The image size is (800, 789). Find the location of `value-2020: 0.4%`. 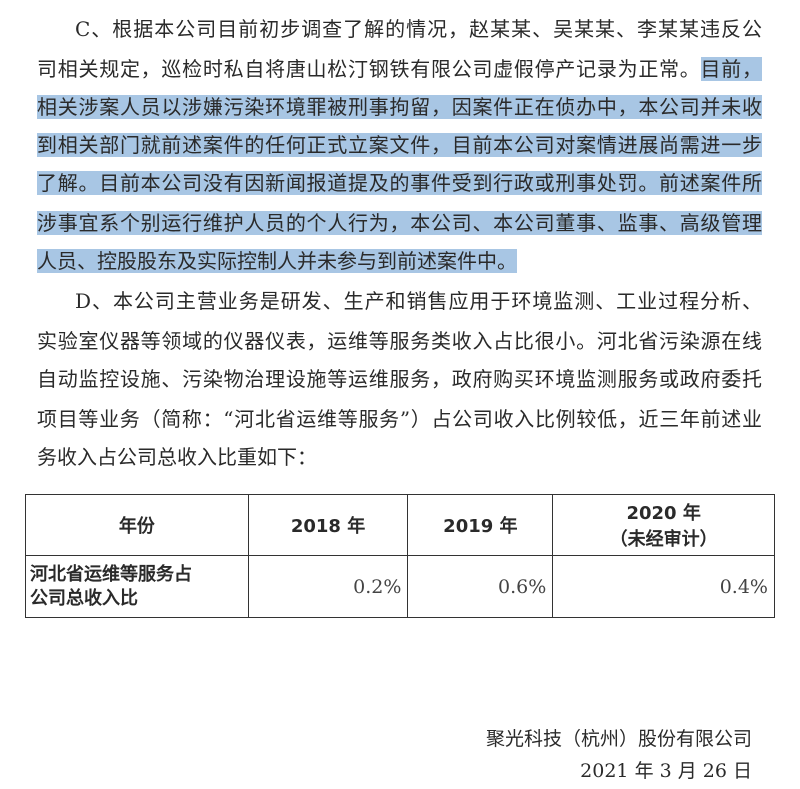

value-2020: 0.4% is located at coordinates (663, 586).